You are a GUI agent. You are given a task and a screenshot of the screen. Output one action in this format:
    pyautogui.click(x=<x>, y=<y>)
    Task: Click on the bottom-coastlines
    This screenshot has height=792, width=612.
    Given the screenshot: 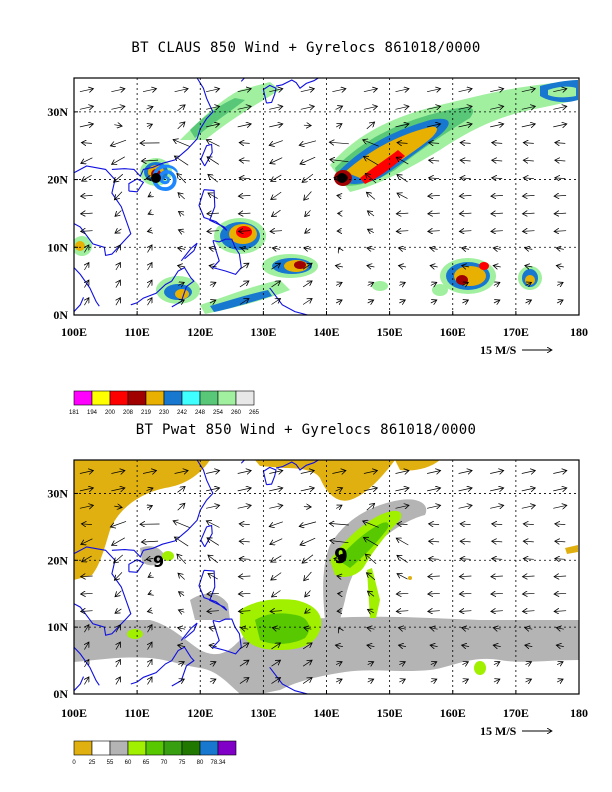 What is the action you would take?
    pyautogui.click(x=200, y=577)
    